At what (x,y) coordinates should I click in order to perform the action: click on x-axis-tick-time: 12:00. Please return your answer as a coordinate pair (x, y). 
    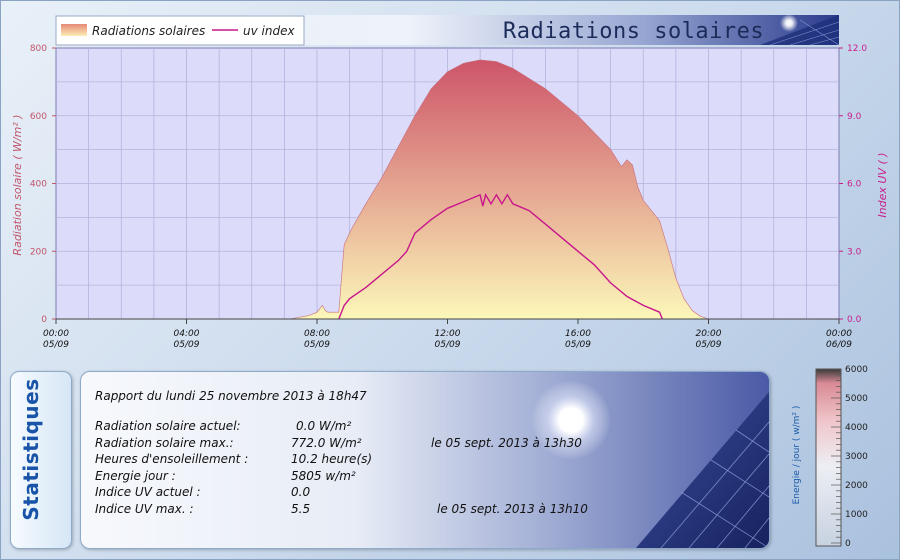
    Looking at the image, I should click on (448, 334).